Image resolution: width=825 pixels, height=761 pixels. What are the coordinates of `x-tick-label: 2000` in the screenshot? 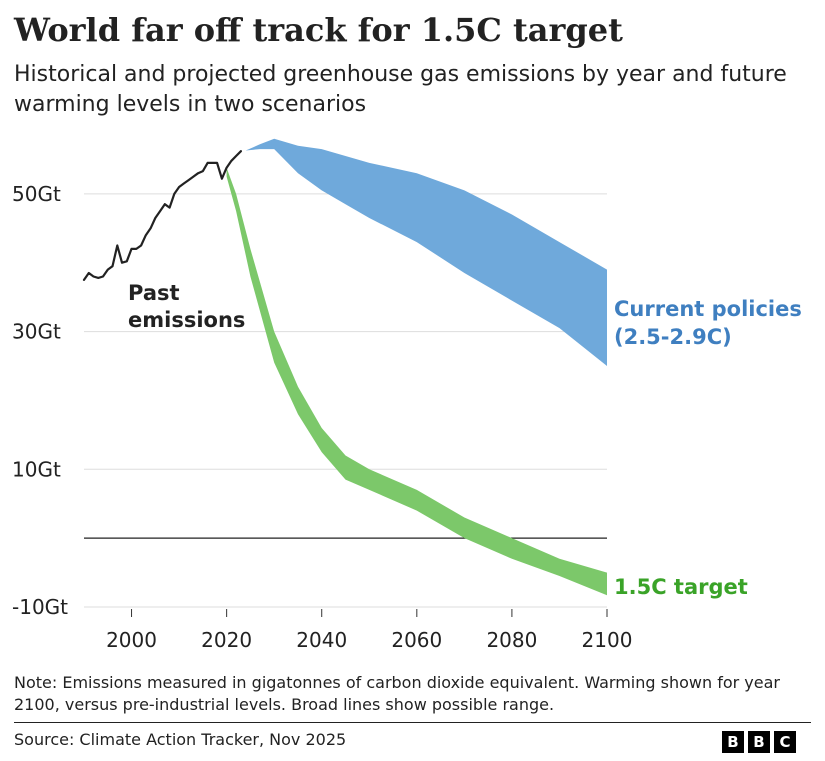 It's located at (131, 640).